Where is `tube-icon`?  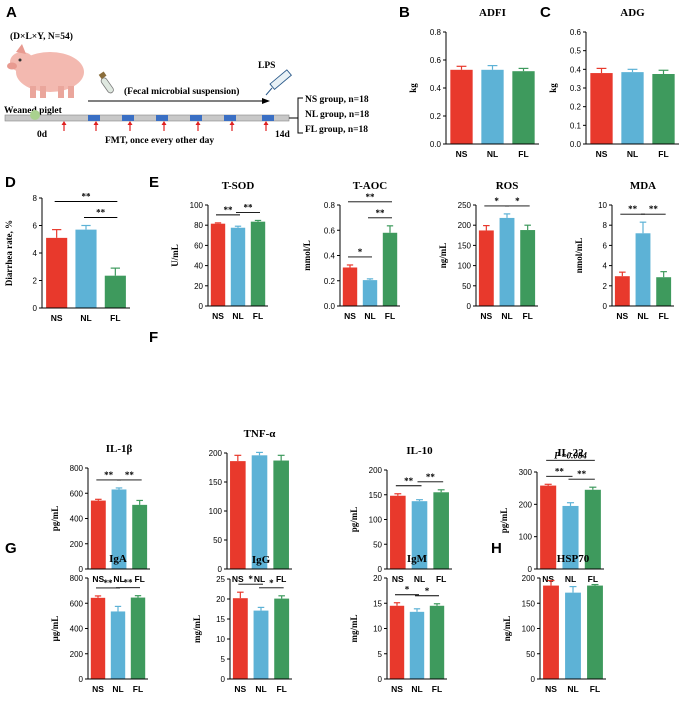 tube-icon is located at coordinates (106, 82).